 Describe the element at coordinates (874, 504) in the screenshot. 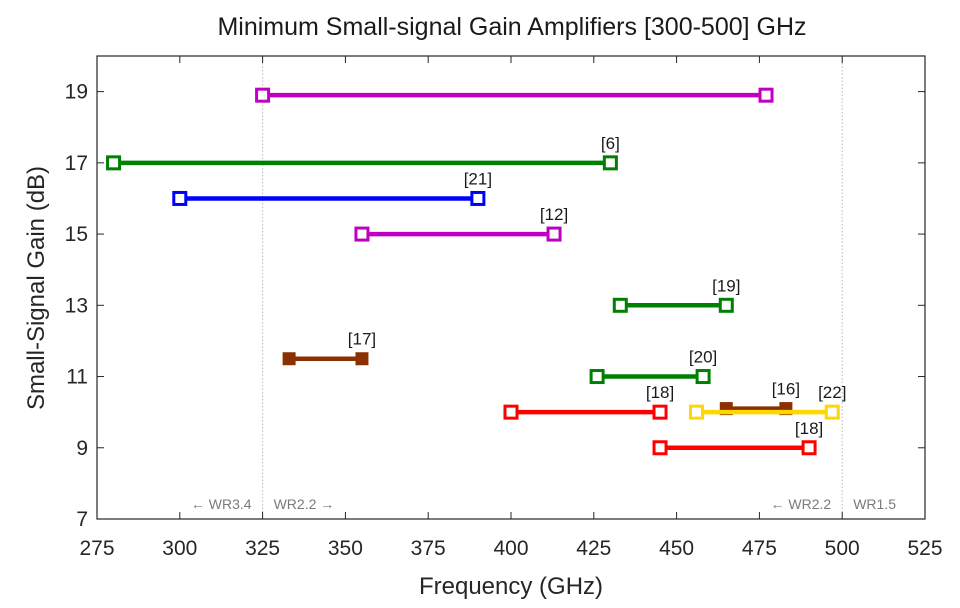

I see `reference-right-label: WR1.5` at that location.